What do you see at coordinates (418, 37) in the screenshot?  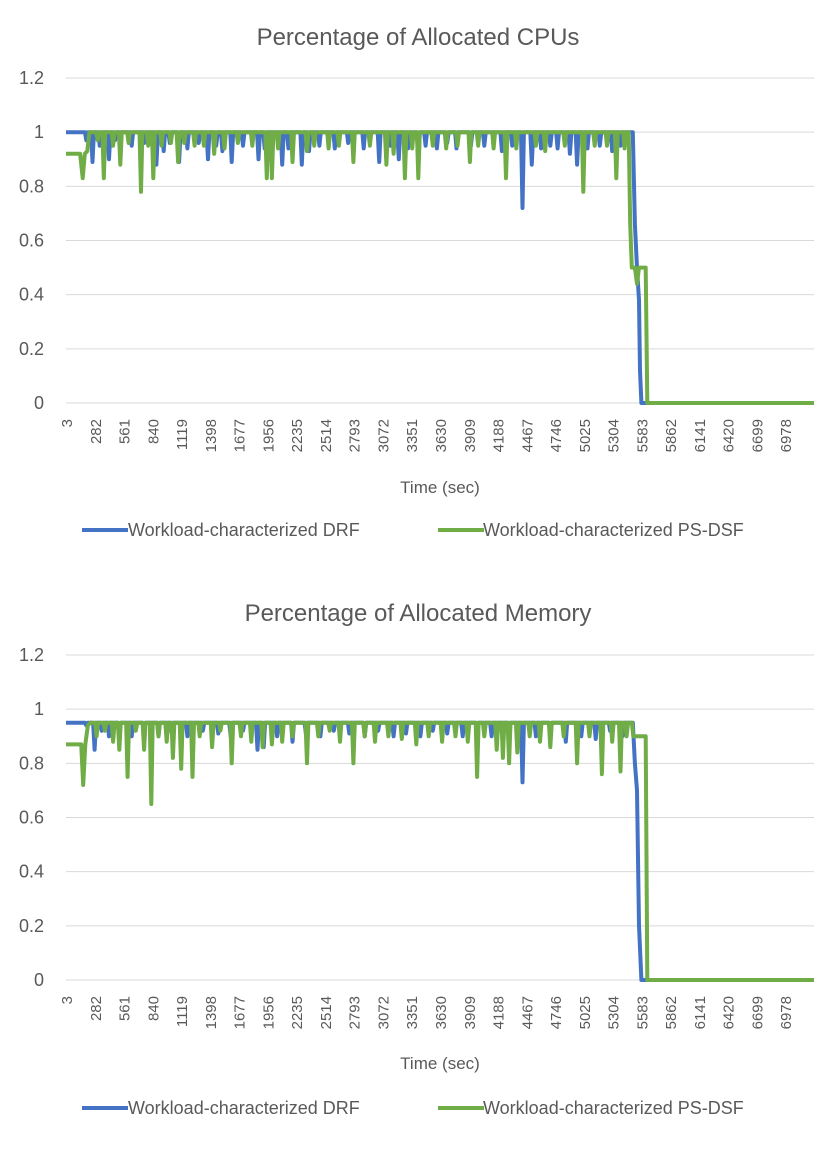 I see `chart-title: Percentage of Allocated CPUs` at bounding box center [418, 37].